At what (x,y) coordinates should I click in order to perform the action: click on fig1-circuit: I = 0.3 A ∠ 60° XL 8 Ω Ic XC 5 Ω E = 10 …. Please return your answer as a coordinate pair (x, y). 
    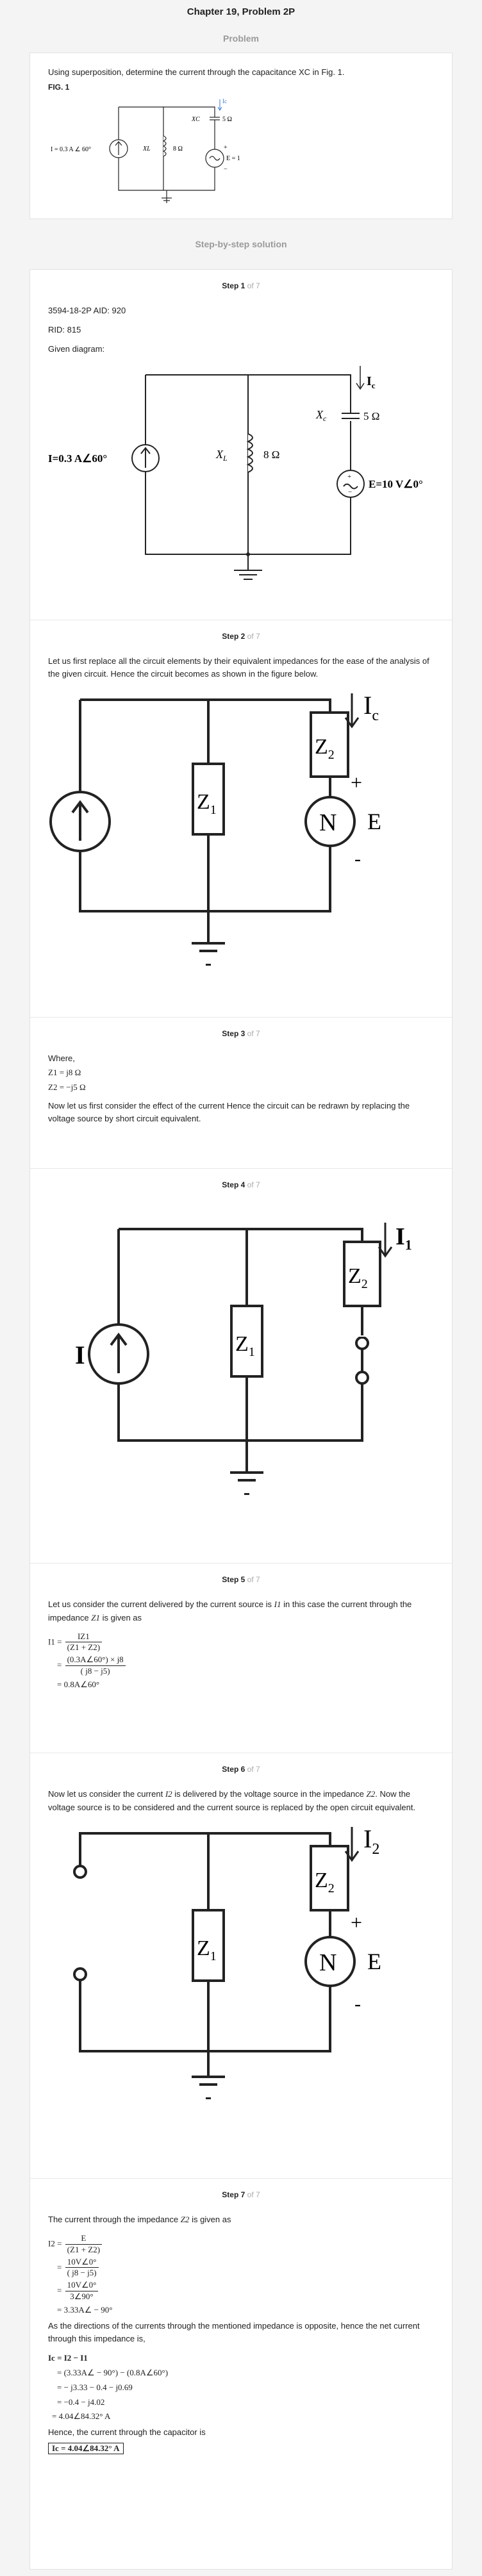
    Looking at the image, I should click on (145, 150).